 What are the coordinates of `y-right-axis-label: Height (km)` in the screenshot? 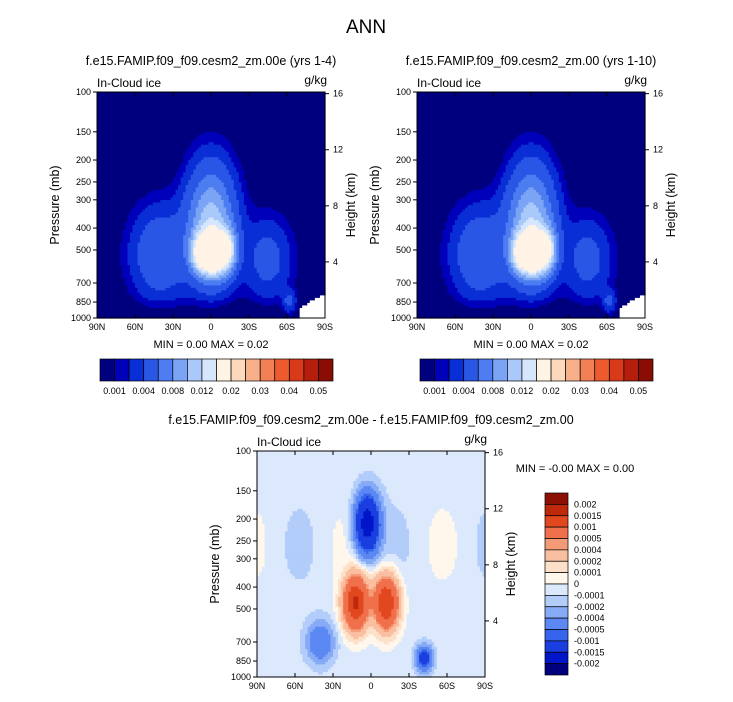 It's located at (511, 564).